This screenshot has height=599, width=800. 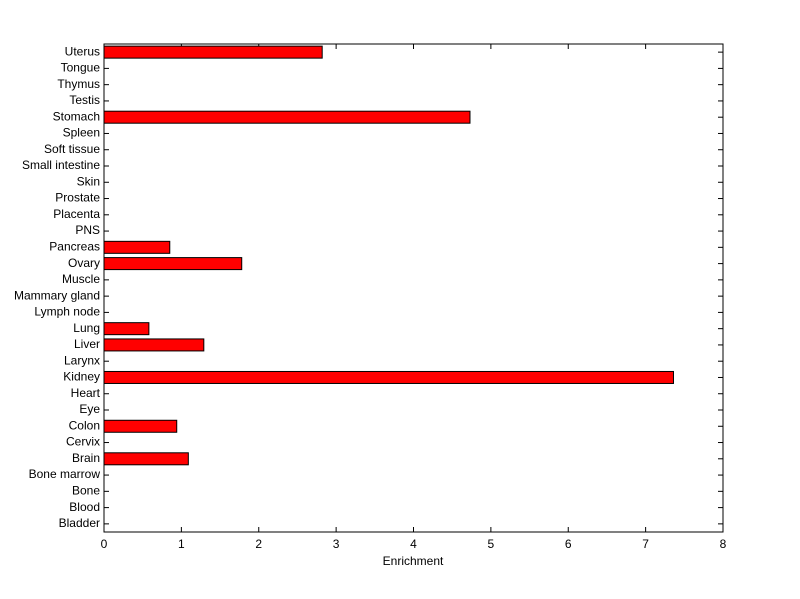 I want to click on x-tick-label: 0, so click(x=104, y=544).